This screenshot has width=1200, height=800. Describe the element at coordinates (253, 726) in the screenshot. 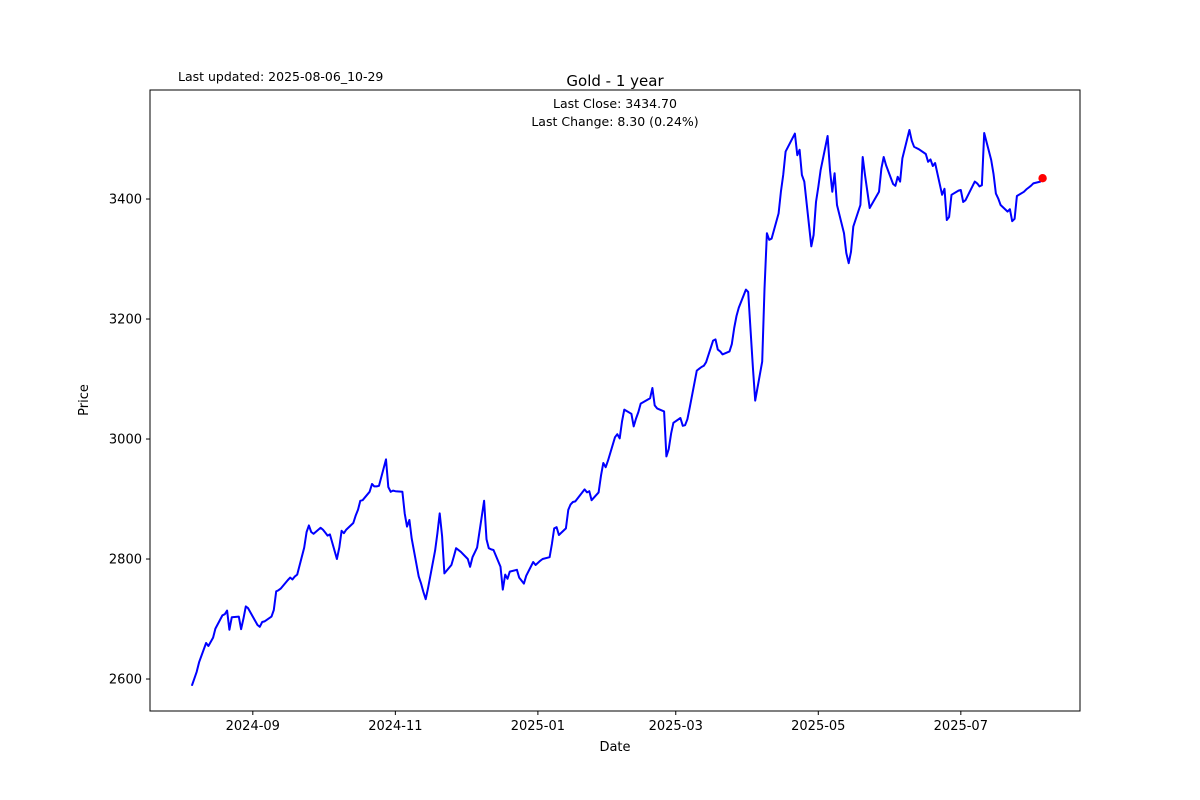

I see `x-tick-label: 2024-09` at that location.